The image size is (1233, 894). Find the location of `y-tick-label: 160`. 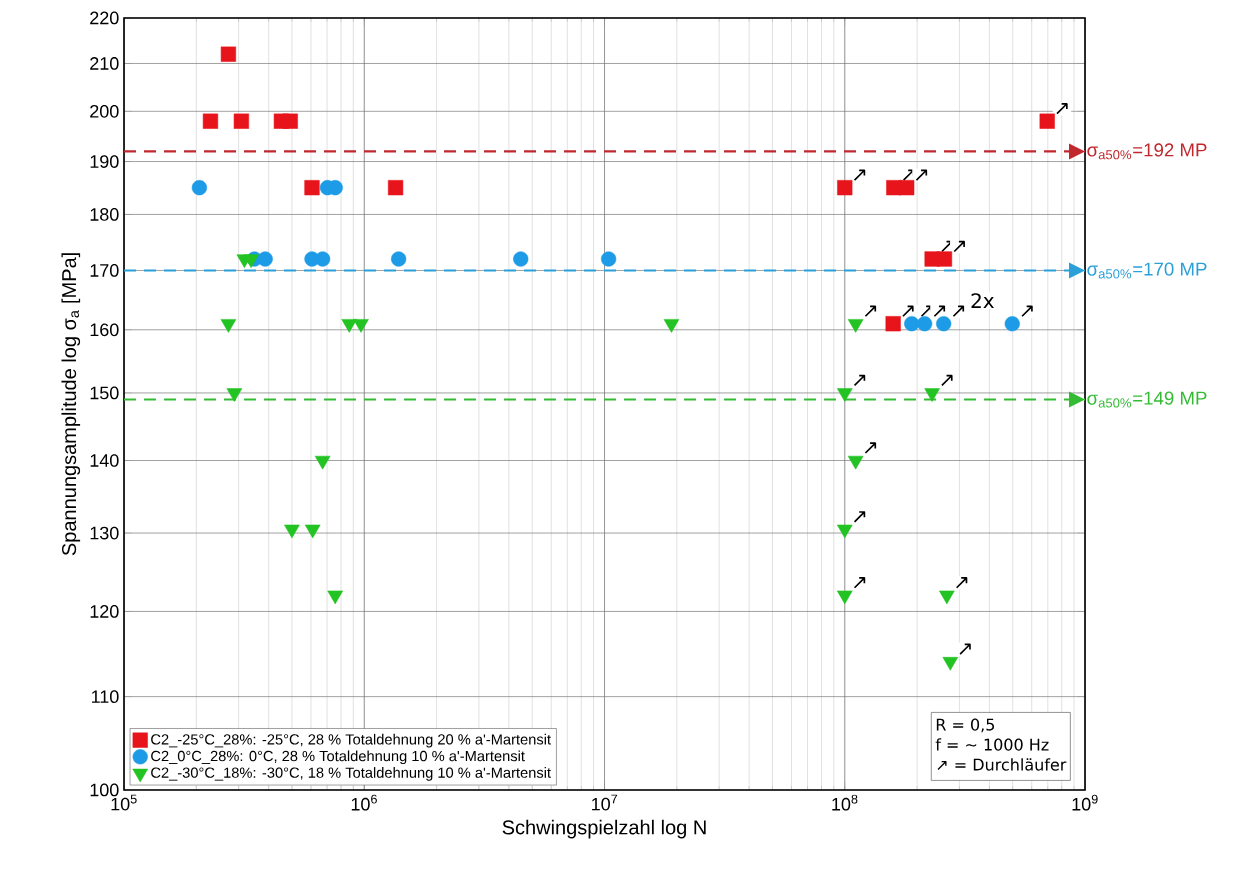

y-tick-label: 160 is located at coordinates (104, 330).